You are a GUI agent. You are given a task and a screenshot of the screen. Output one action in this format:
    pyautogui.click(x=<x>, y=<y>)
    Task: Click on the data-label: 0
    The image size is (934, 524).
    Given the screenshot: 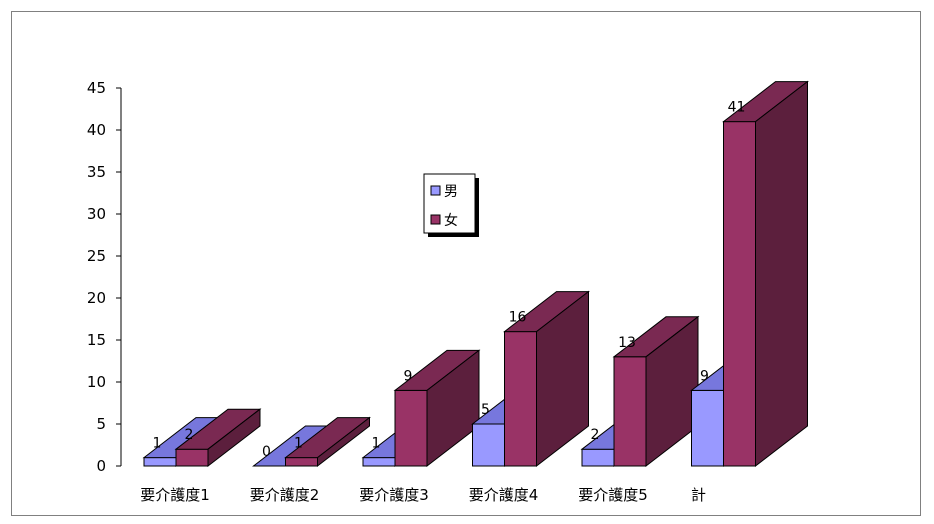 What is the action you would take?
    pyautogui.click(x=266, y=452)
    